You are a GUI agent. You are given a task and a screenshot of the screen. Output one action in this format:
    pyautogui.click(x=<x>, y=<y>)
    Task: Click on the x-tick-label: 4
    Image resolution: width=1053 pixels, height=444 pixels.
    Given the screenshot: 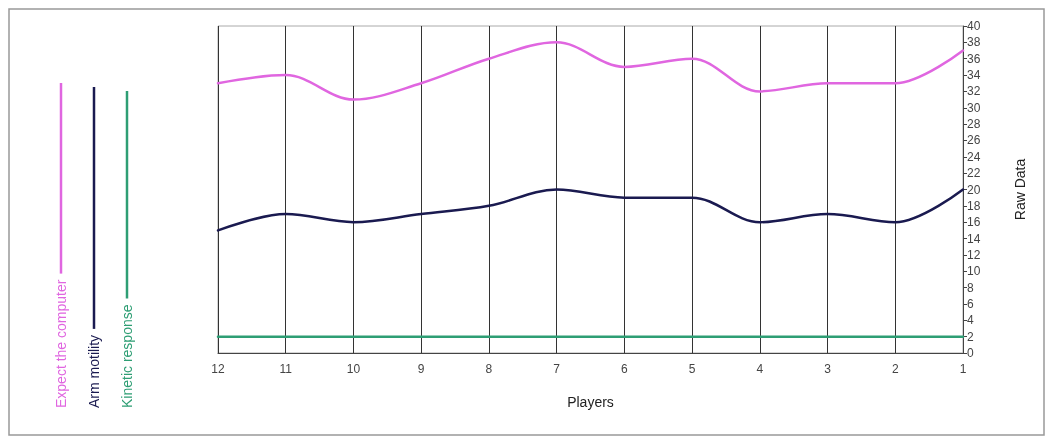 What is the action you would take?
    pyautogui.click(x=760, y=369)
    